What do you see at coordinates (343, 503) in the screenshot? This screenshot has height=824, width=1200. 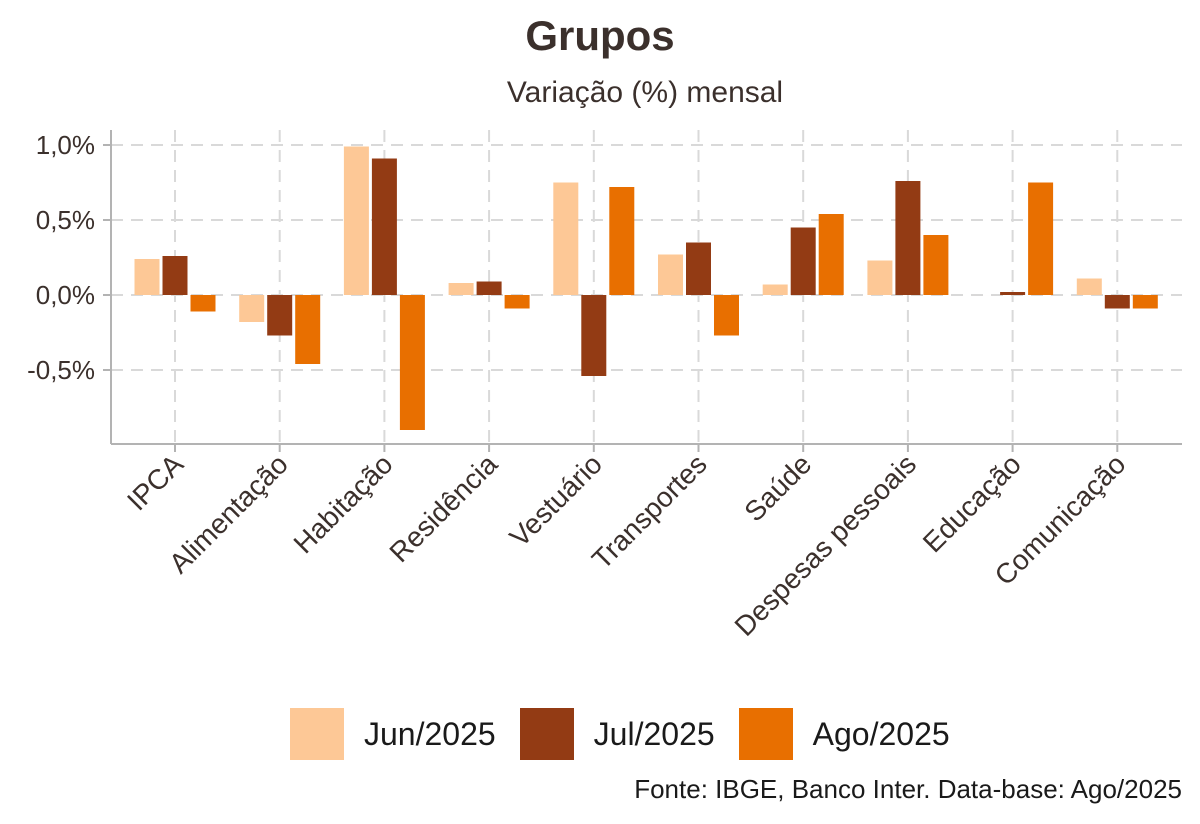 I see `x-category-label: Habitação` at bounding box center [343, 503].